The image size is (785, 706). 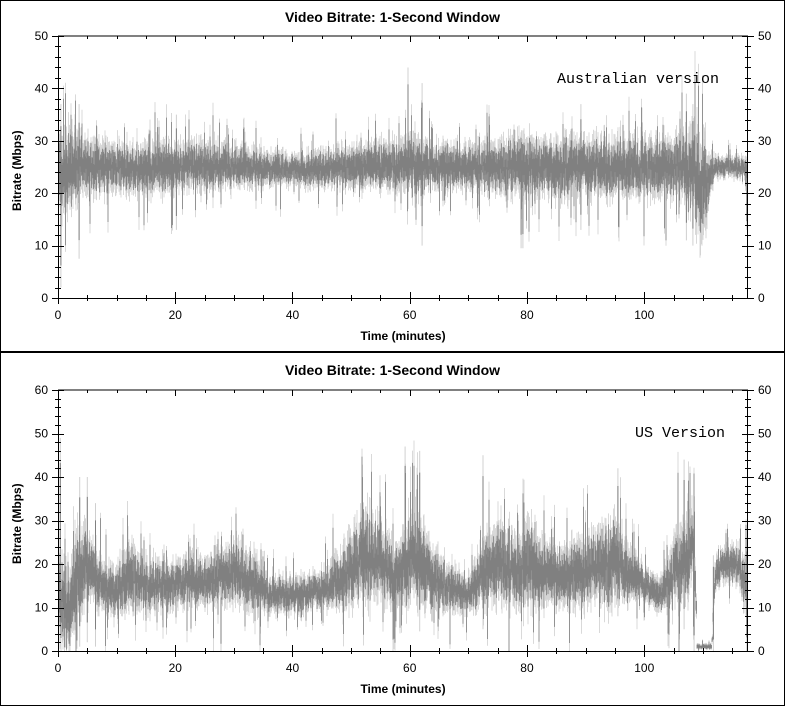 What do you see at coordinates (765, 390) in the screenshot?
I see `y-tick-label-right: 60` at bounding box center [765, 390].